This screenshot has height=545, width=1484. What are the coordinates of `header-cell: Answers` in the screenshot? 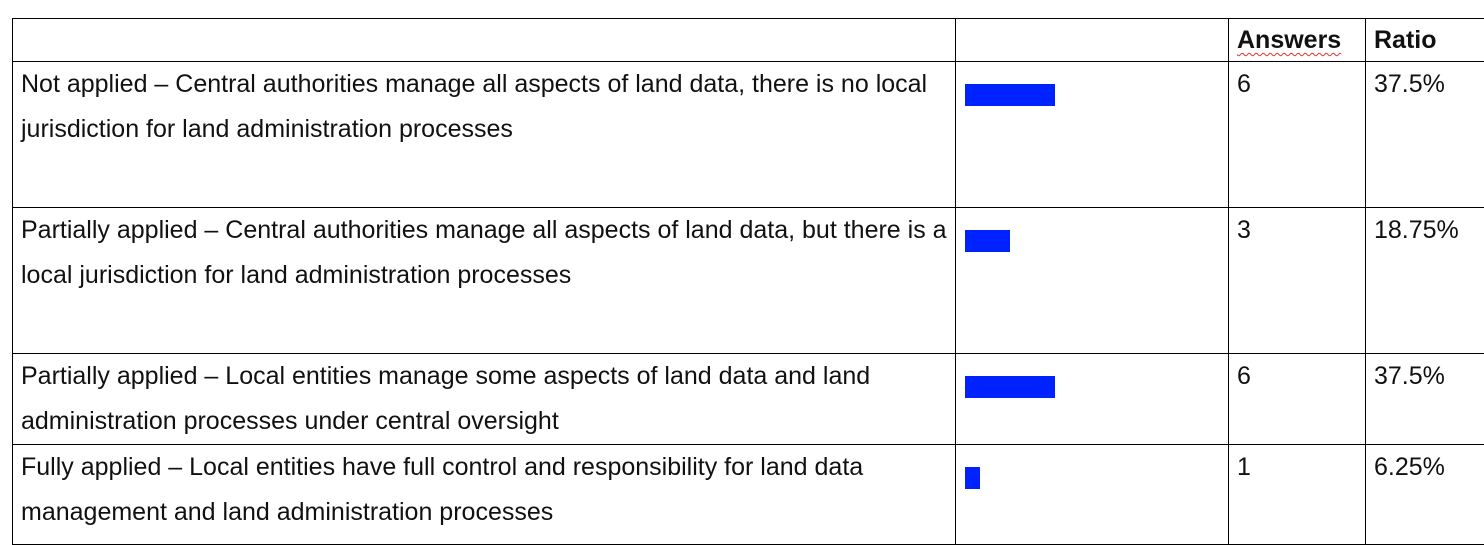 It's located at (1297, 40).